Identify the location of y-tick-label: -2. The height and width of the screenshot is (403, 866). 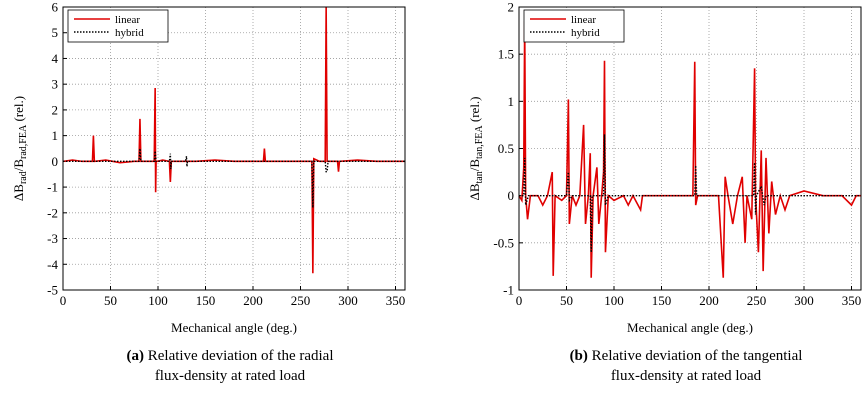
(52, 212).